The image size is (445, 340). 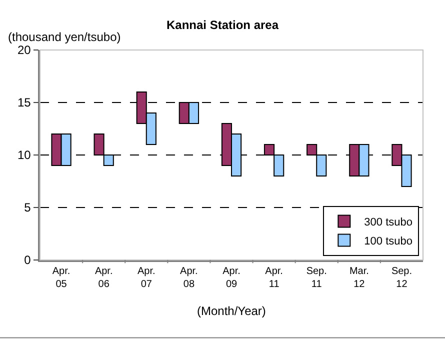 What do you see at coordinates (231, 311) in the screenshot?
I see `x-axis-title: (Month/Year)` at bounding box center [231, 311].